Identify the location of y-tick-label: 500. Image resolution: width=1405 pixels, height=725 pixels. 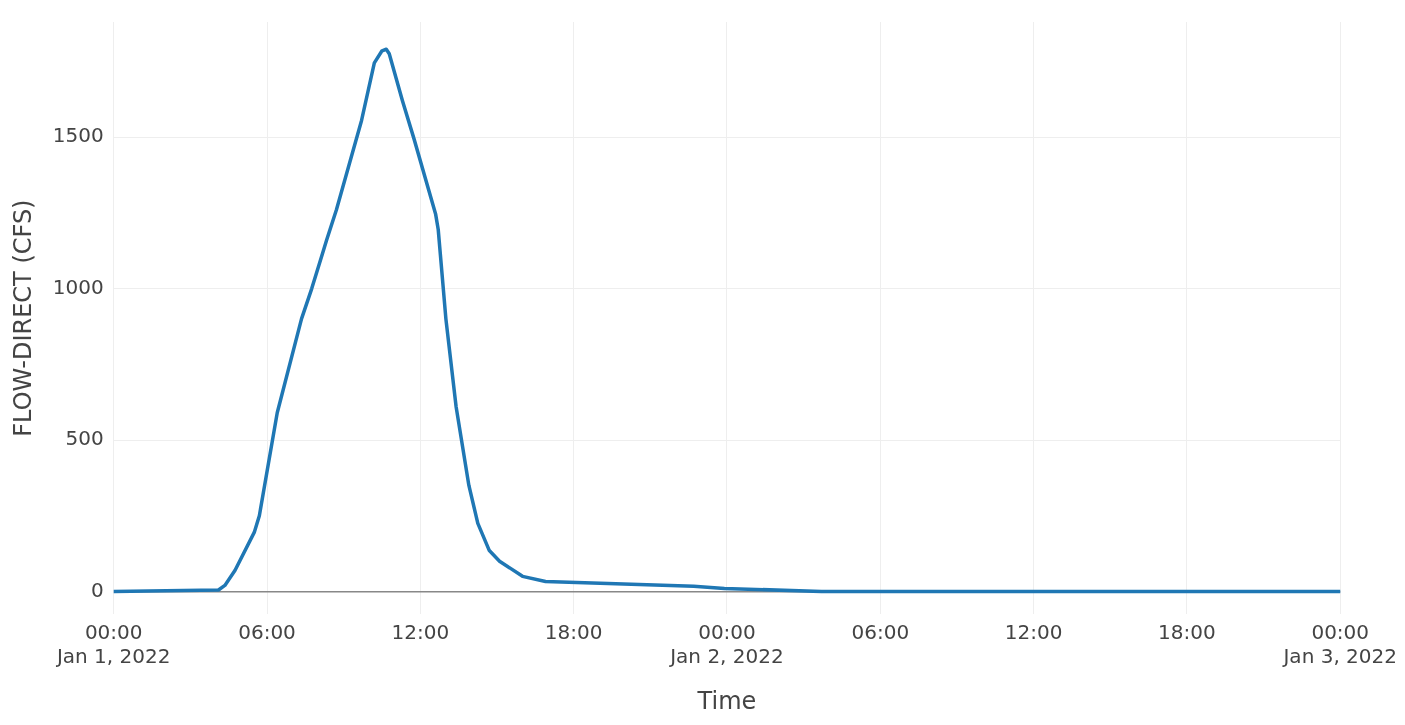
(84, 438).